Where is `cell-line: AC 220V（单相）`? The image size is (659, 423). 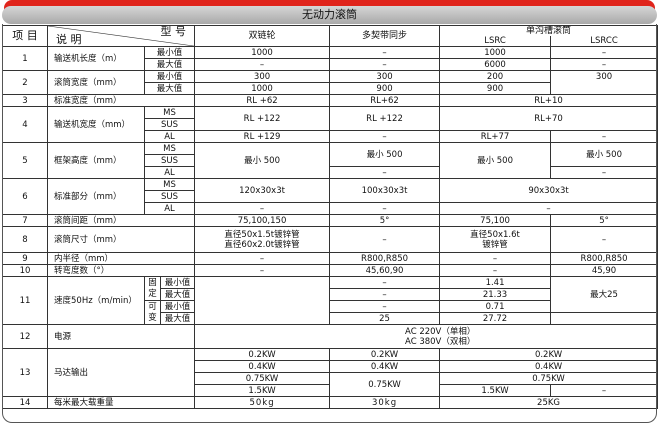 cell-line: AC 220V（单相） is located at coordinates (440, 331).